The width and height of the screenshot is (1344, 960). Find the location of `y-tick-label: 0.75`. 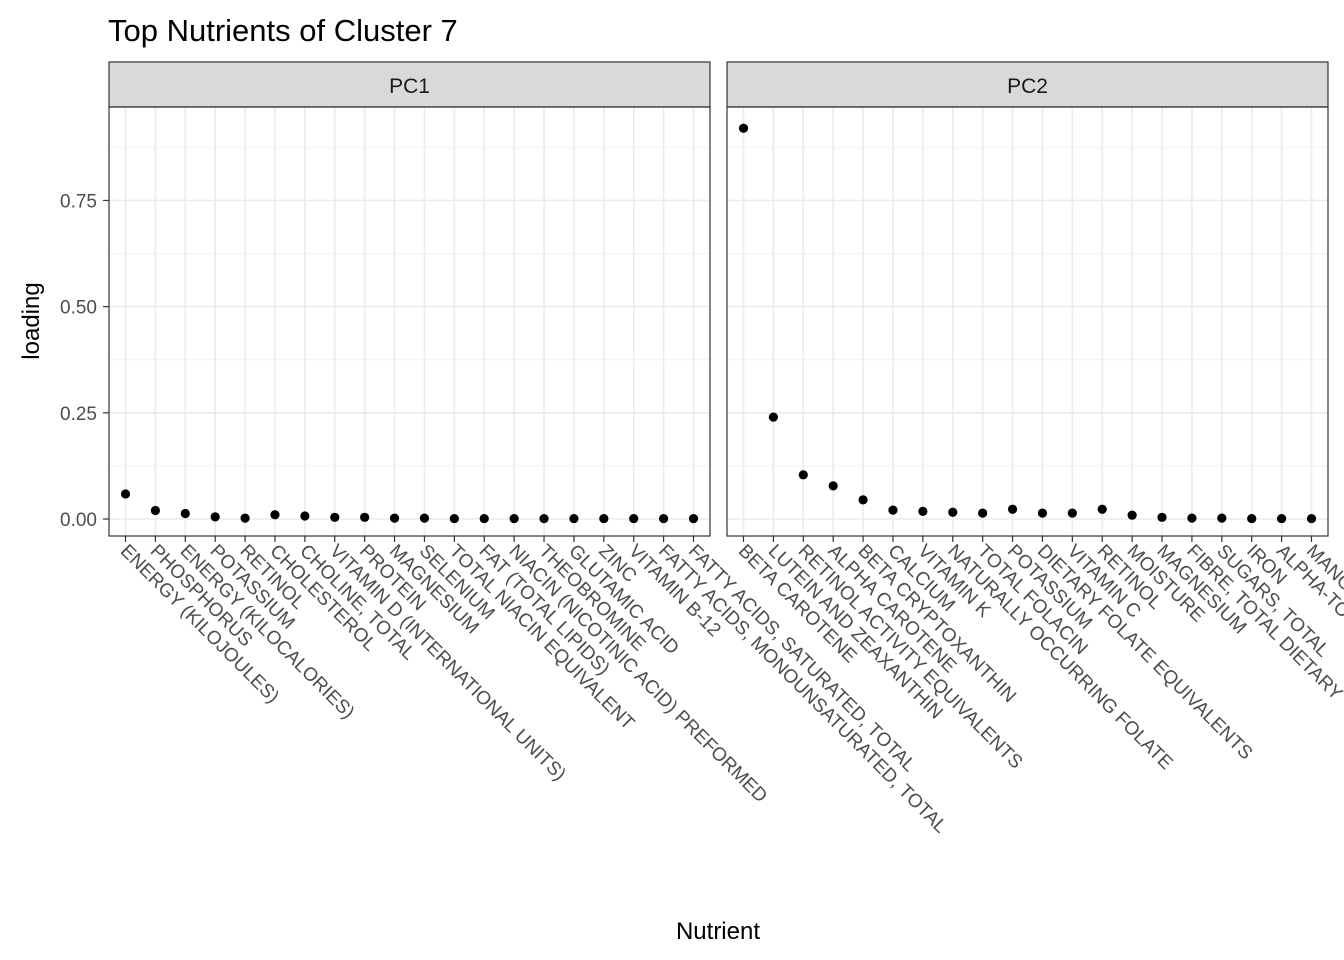

y-tick-label: 0.75 is located at coordinates (78, 201).